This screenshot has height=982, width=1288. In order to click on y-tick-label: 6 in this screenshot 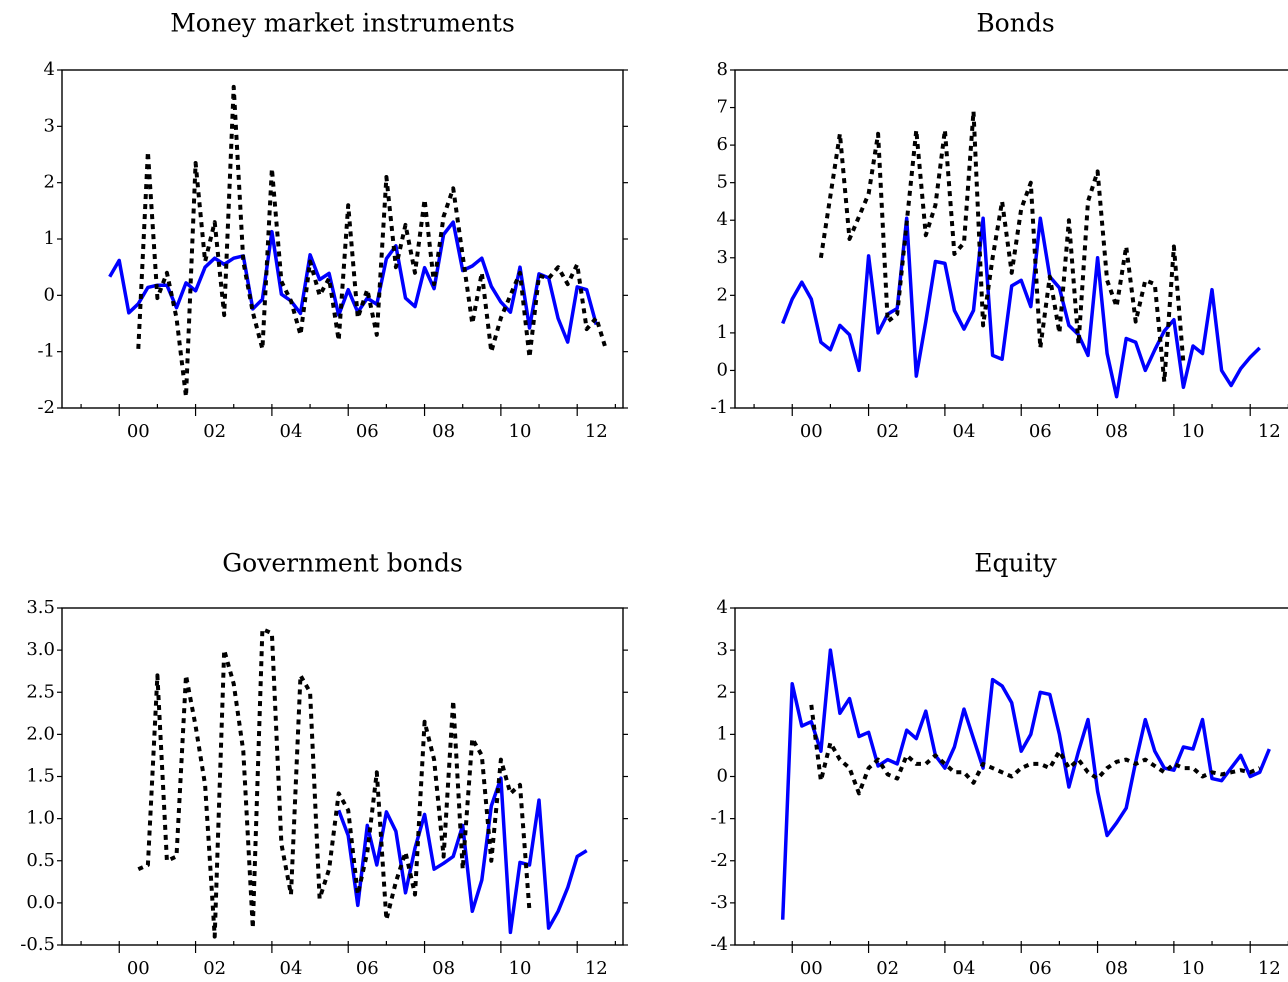, I will do `click(722, 144)`.